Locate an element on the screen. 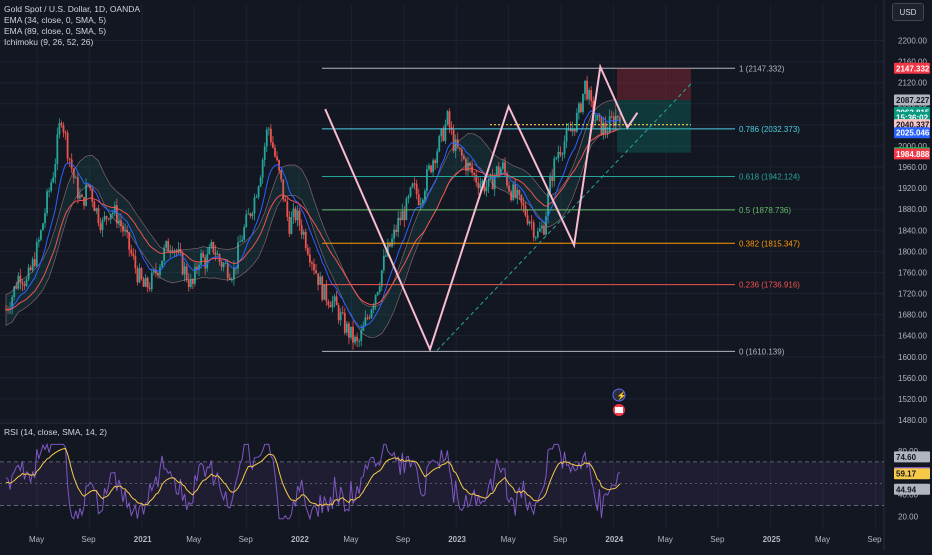  time-tick-label: May is located at coordinates (193, 539).